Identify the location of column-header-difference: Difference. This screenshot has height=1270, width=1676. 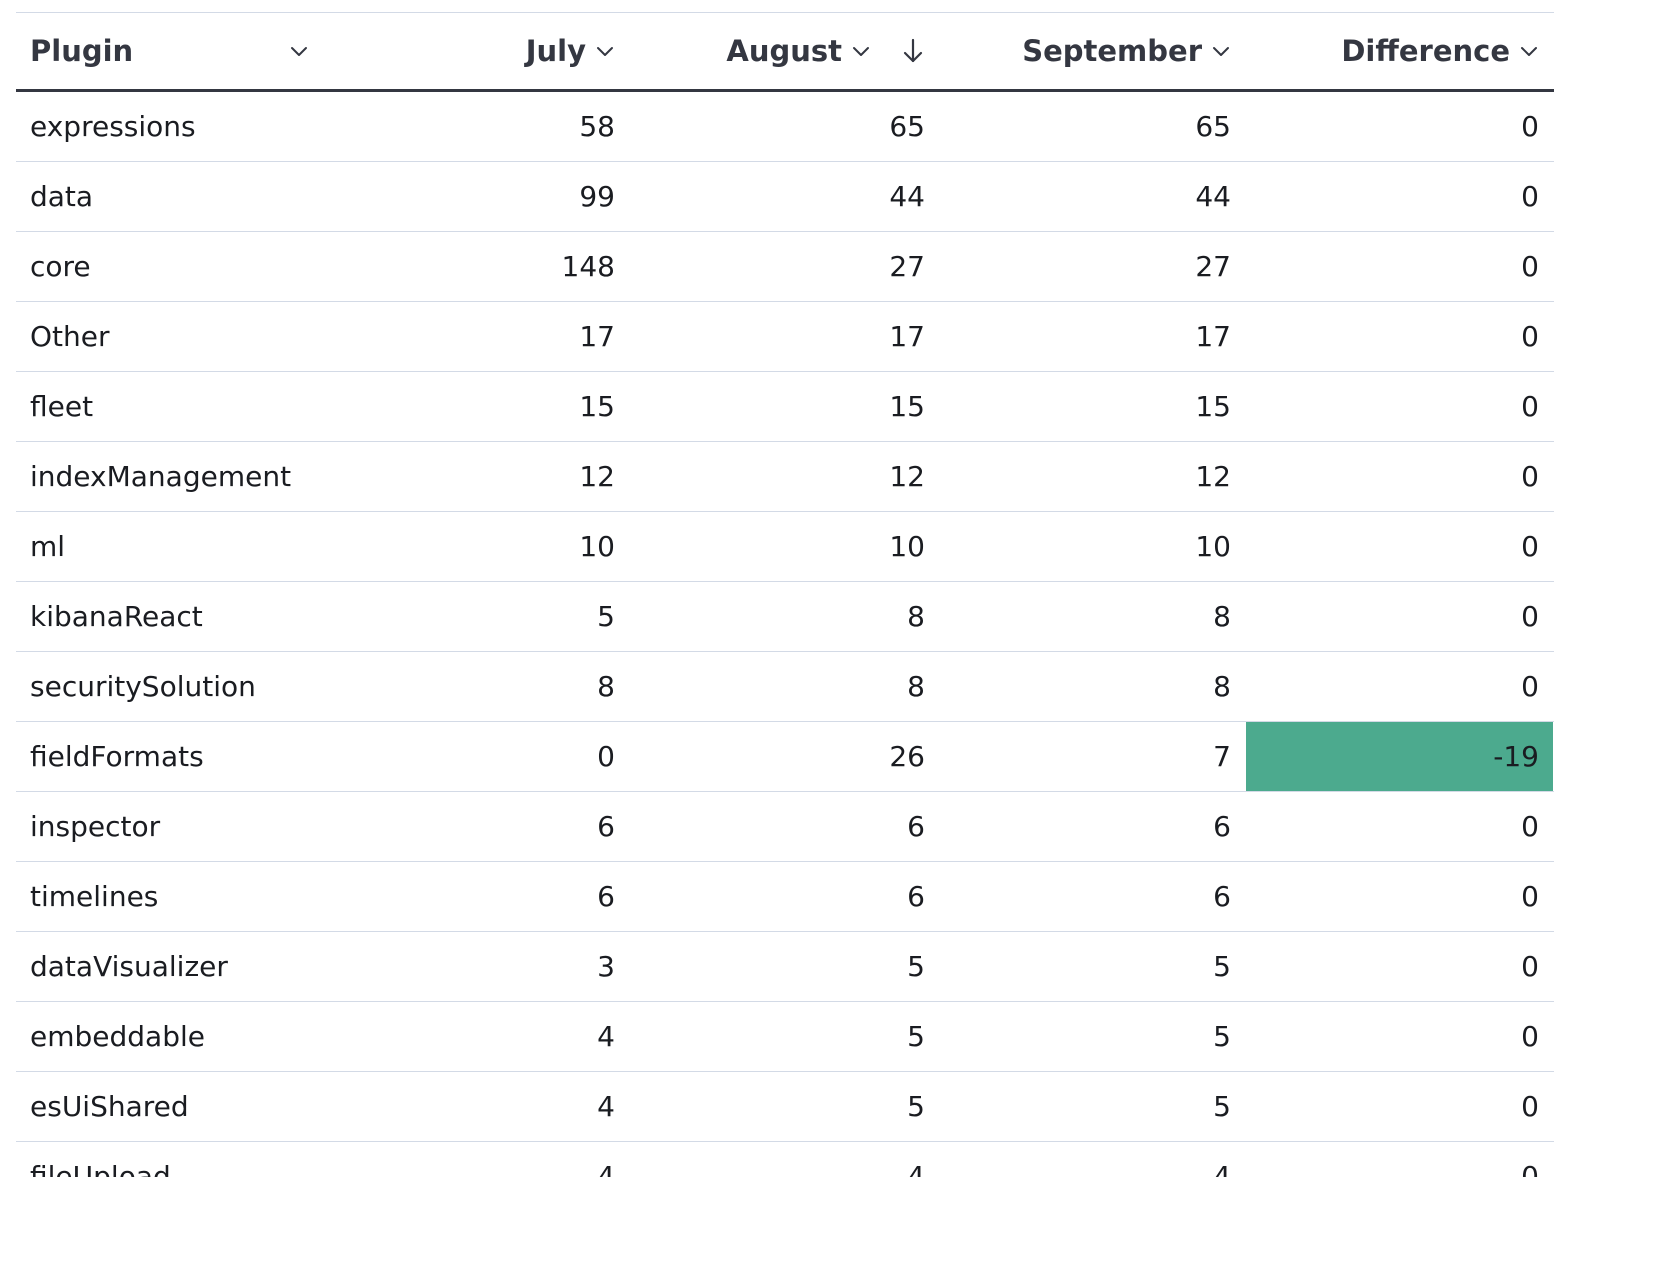
(1400, 51).